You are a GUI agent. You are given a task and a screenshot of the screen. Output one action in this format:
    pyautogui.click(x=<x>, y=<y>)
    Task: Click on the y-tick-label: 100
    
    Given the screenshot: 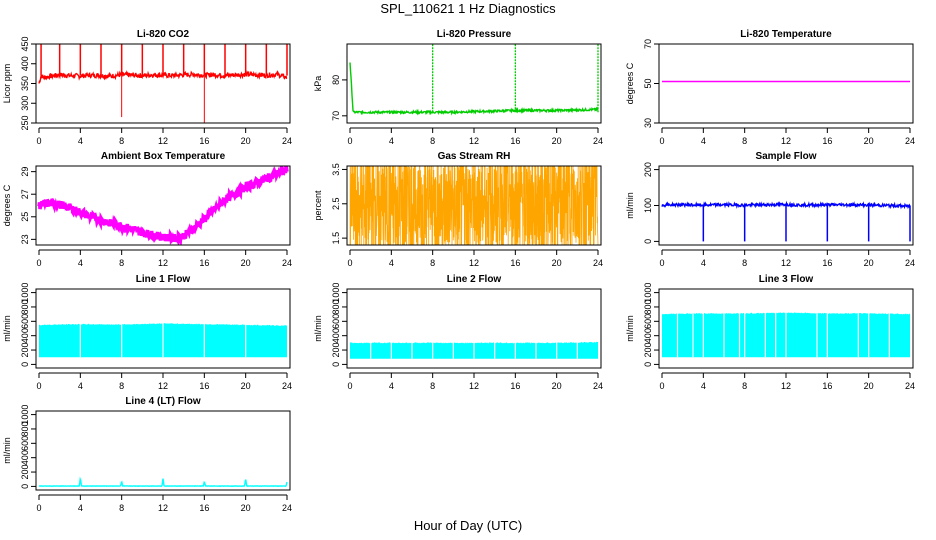 What is the action you would take?
    pyautogui.click(x=648, y=205)
    